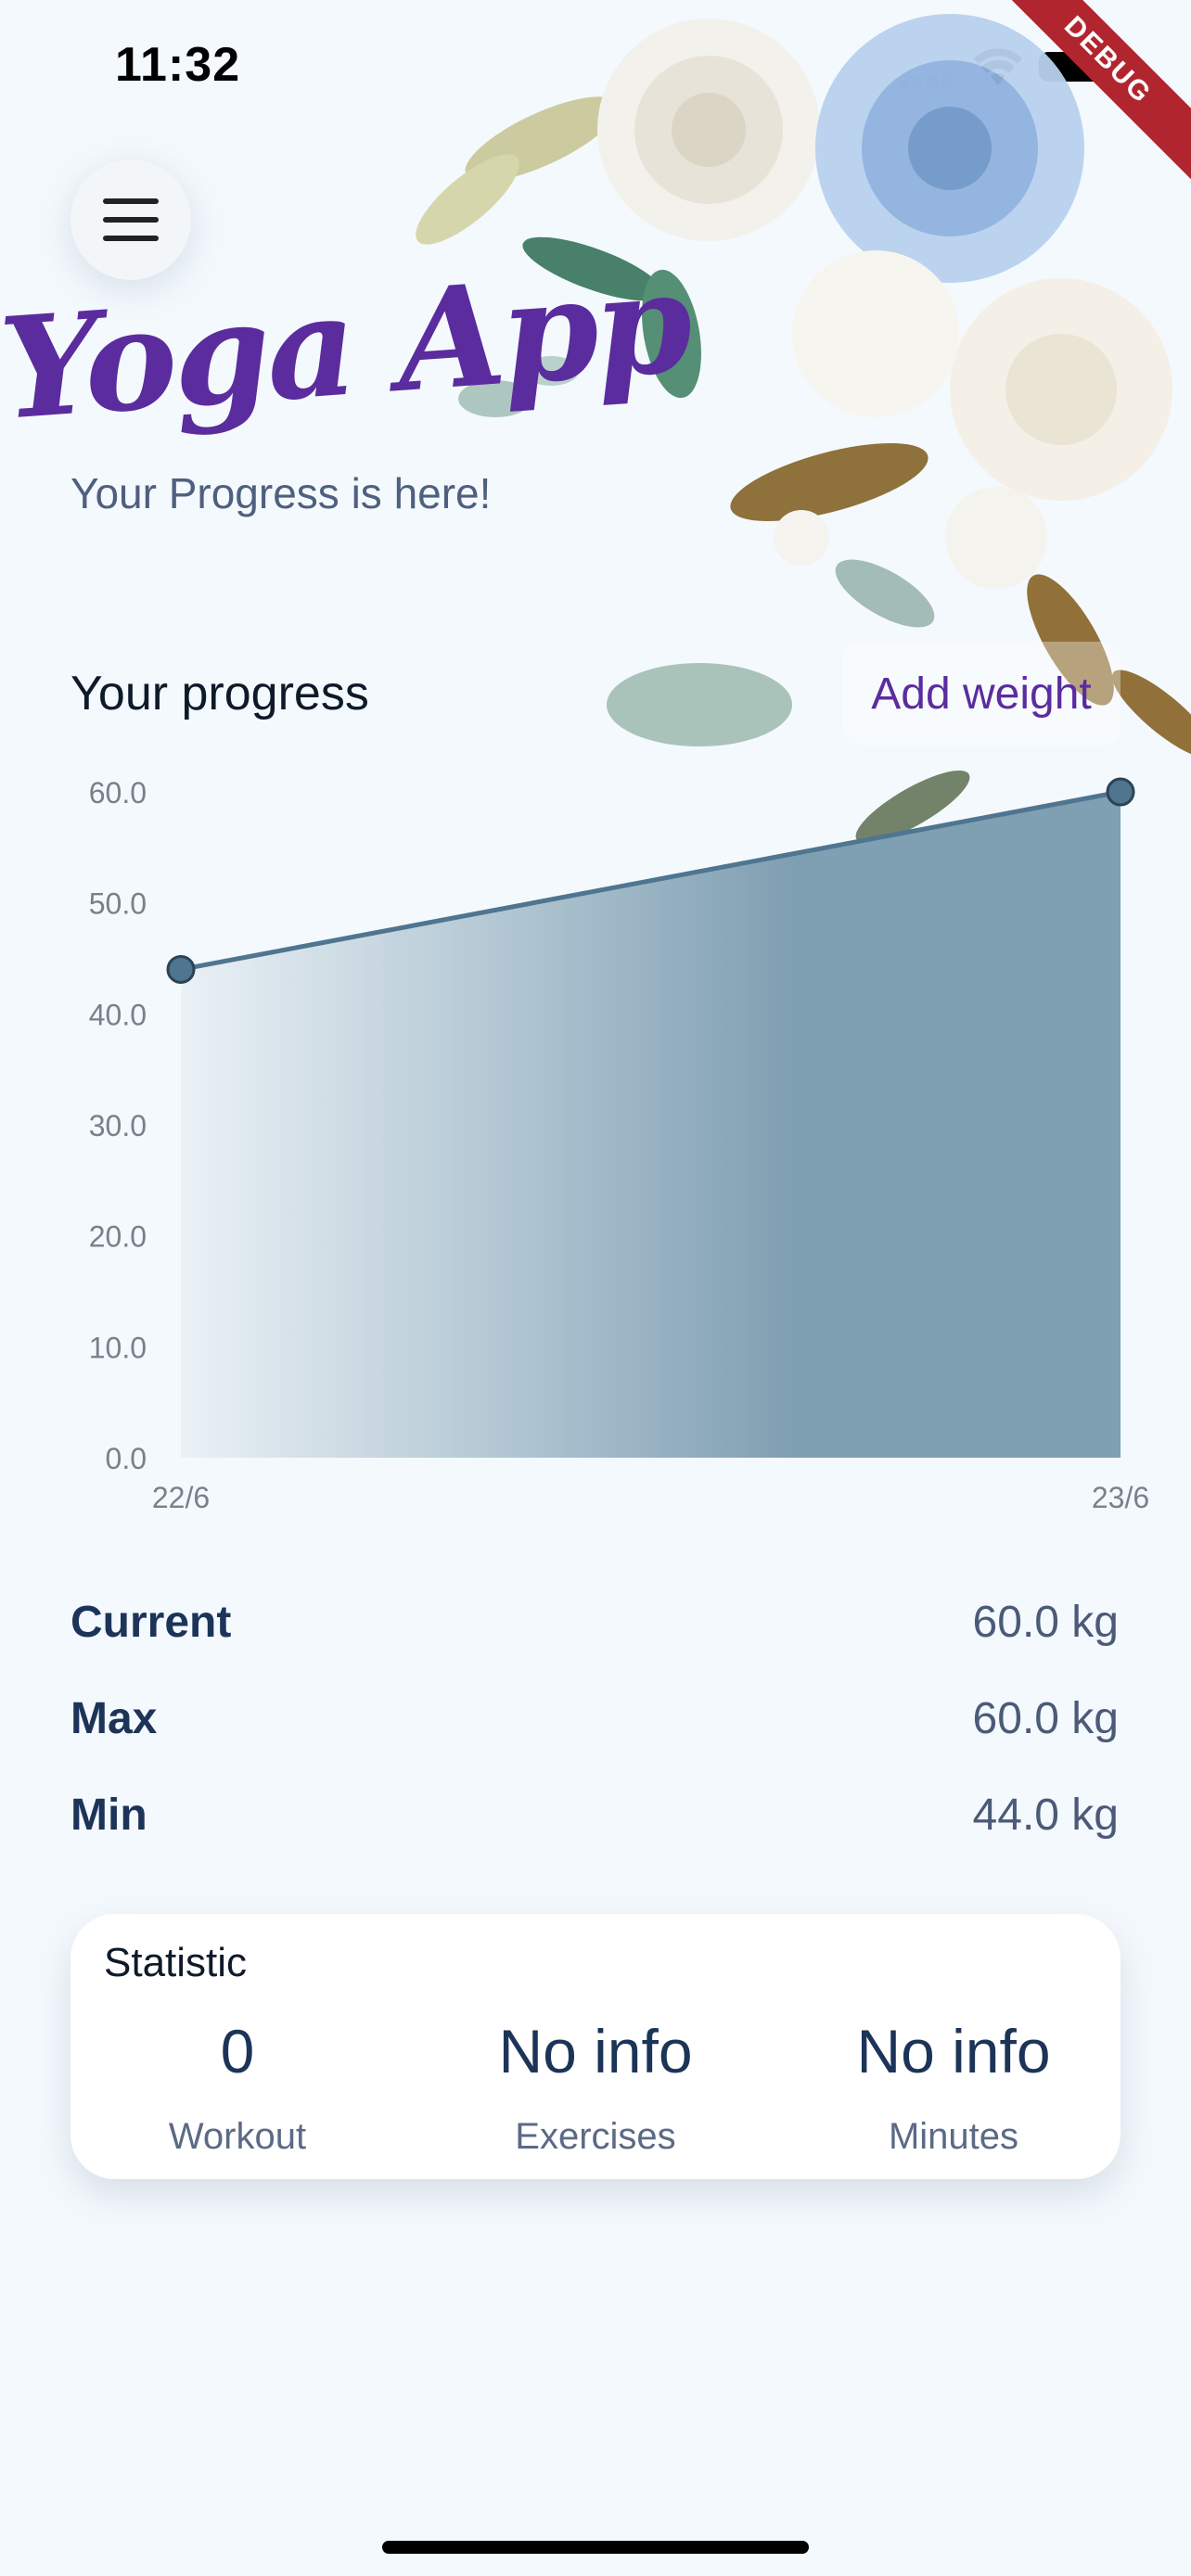  I want to click on minutes-caption: Minutes, so click(953, 2137).